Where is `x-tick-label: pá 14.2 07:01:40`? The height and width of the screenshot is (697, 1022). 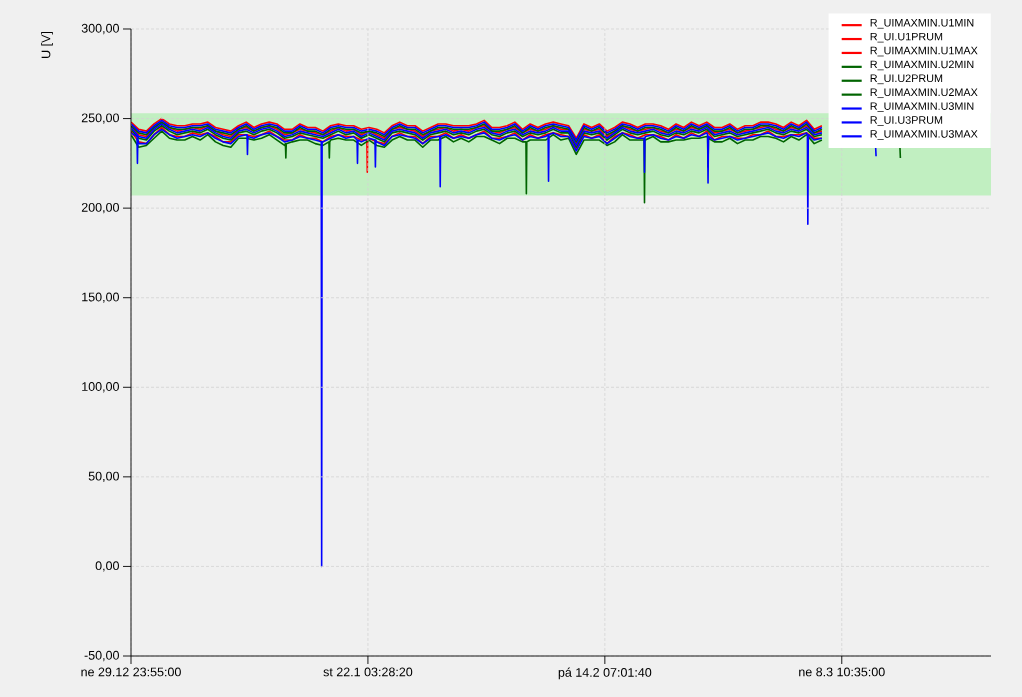
x-tick-label: pá 14.2 07:01:40 is located at coordinates (605, 673).